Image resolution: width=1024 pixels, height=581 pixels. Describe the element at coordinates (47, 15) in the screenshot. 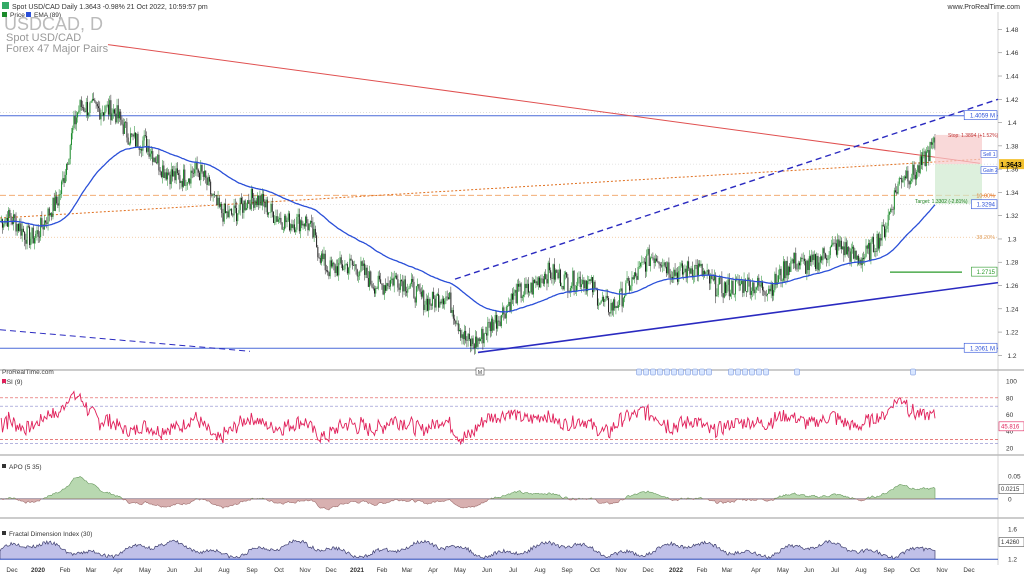

I see `legend-ema: EMA (89)` at that location.